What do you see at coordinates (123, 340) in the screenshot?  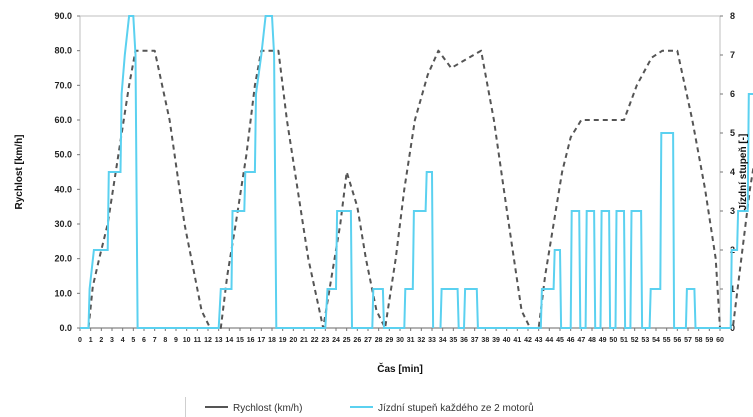 I see `x-tick-label: 4` at bounding box center [123, 340].